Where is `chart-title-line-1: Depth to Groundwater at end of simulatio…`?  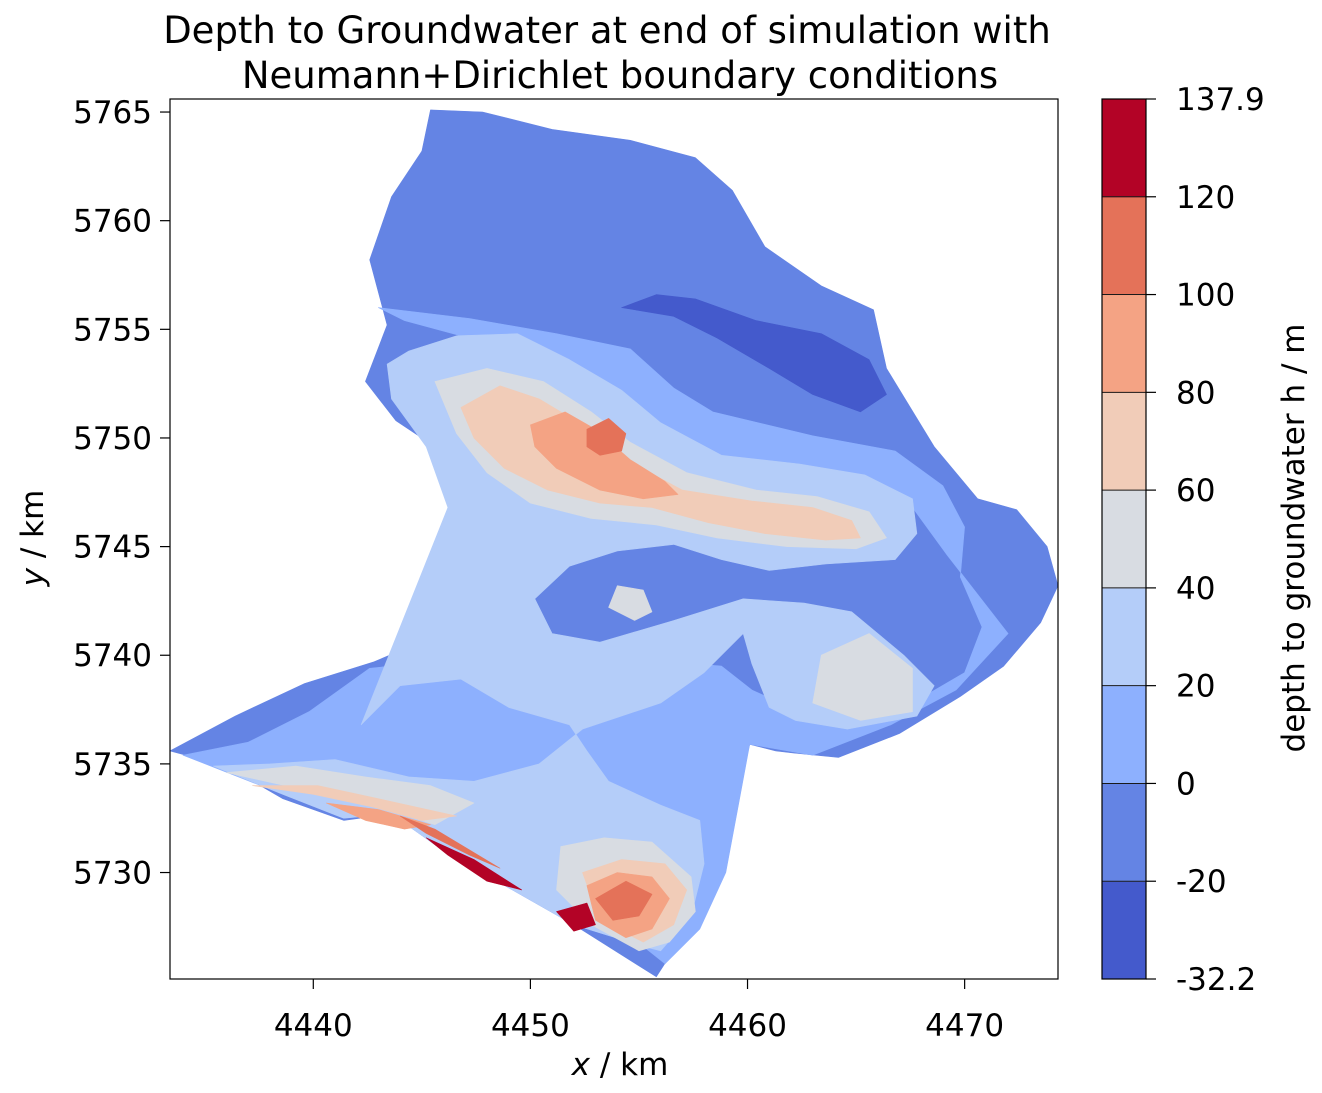 chart-title-line-1: Depth to Groundwater at end of simulatio… is located at coordinates (607, 30).